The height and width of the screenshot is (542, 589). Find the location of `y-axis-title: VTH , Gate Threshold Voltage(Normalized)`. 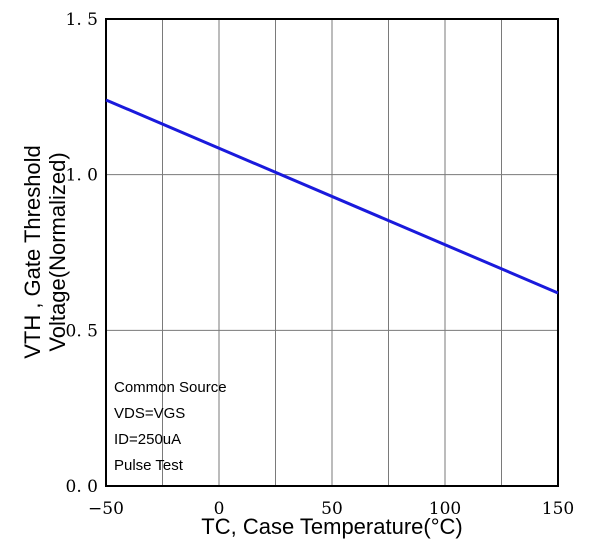

y-axis-title: VTH , Gate Threshold Voltage(Normalized) is located at coordinates (45, 252).